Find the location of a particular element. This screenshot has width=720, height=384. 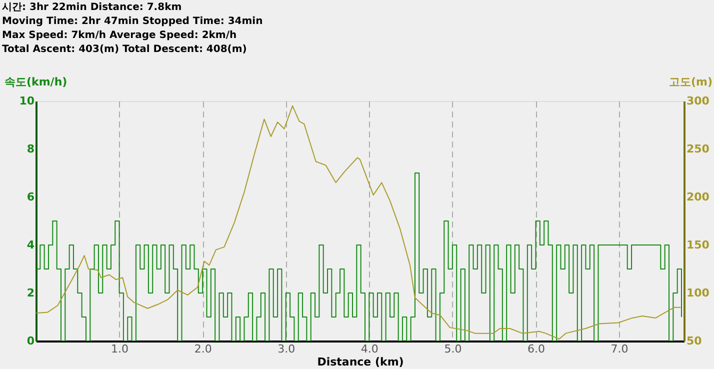

text: 시간: 3hr 22min Distance: 7.8km is located at coordinates (92, 7).